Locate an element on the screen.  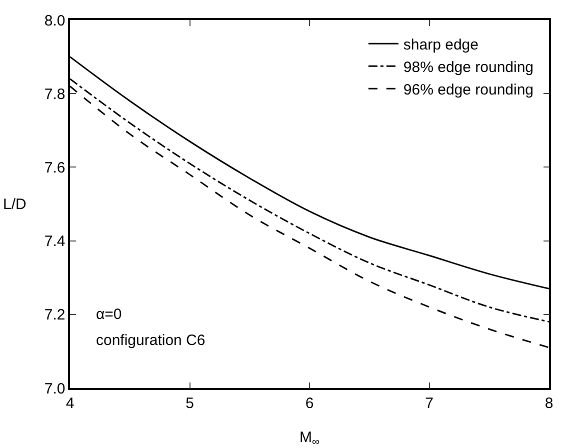
annotation: configuration C6 is located at coordinates (151, 340).